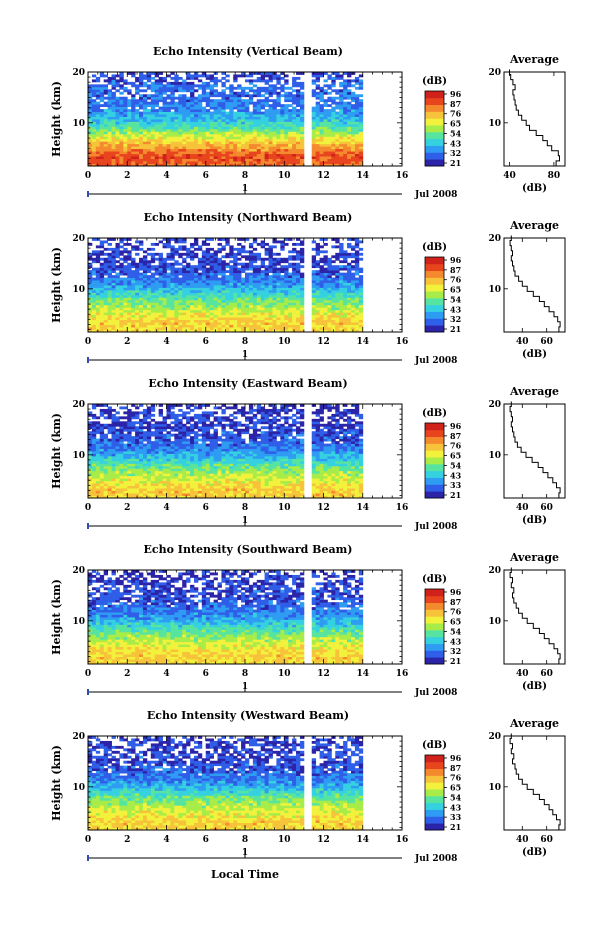  What do you see at coordinates (402, 342) in the screenshot?
I see `x-tick-label: 16` at bounding box center [402, 342].